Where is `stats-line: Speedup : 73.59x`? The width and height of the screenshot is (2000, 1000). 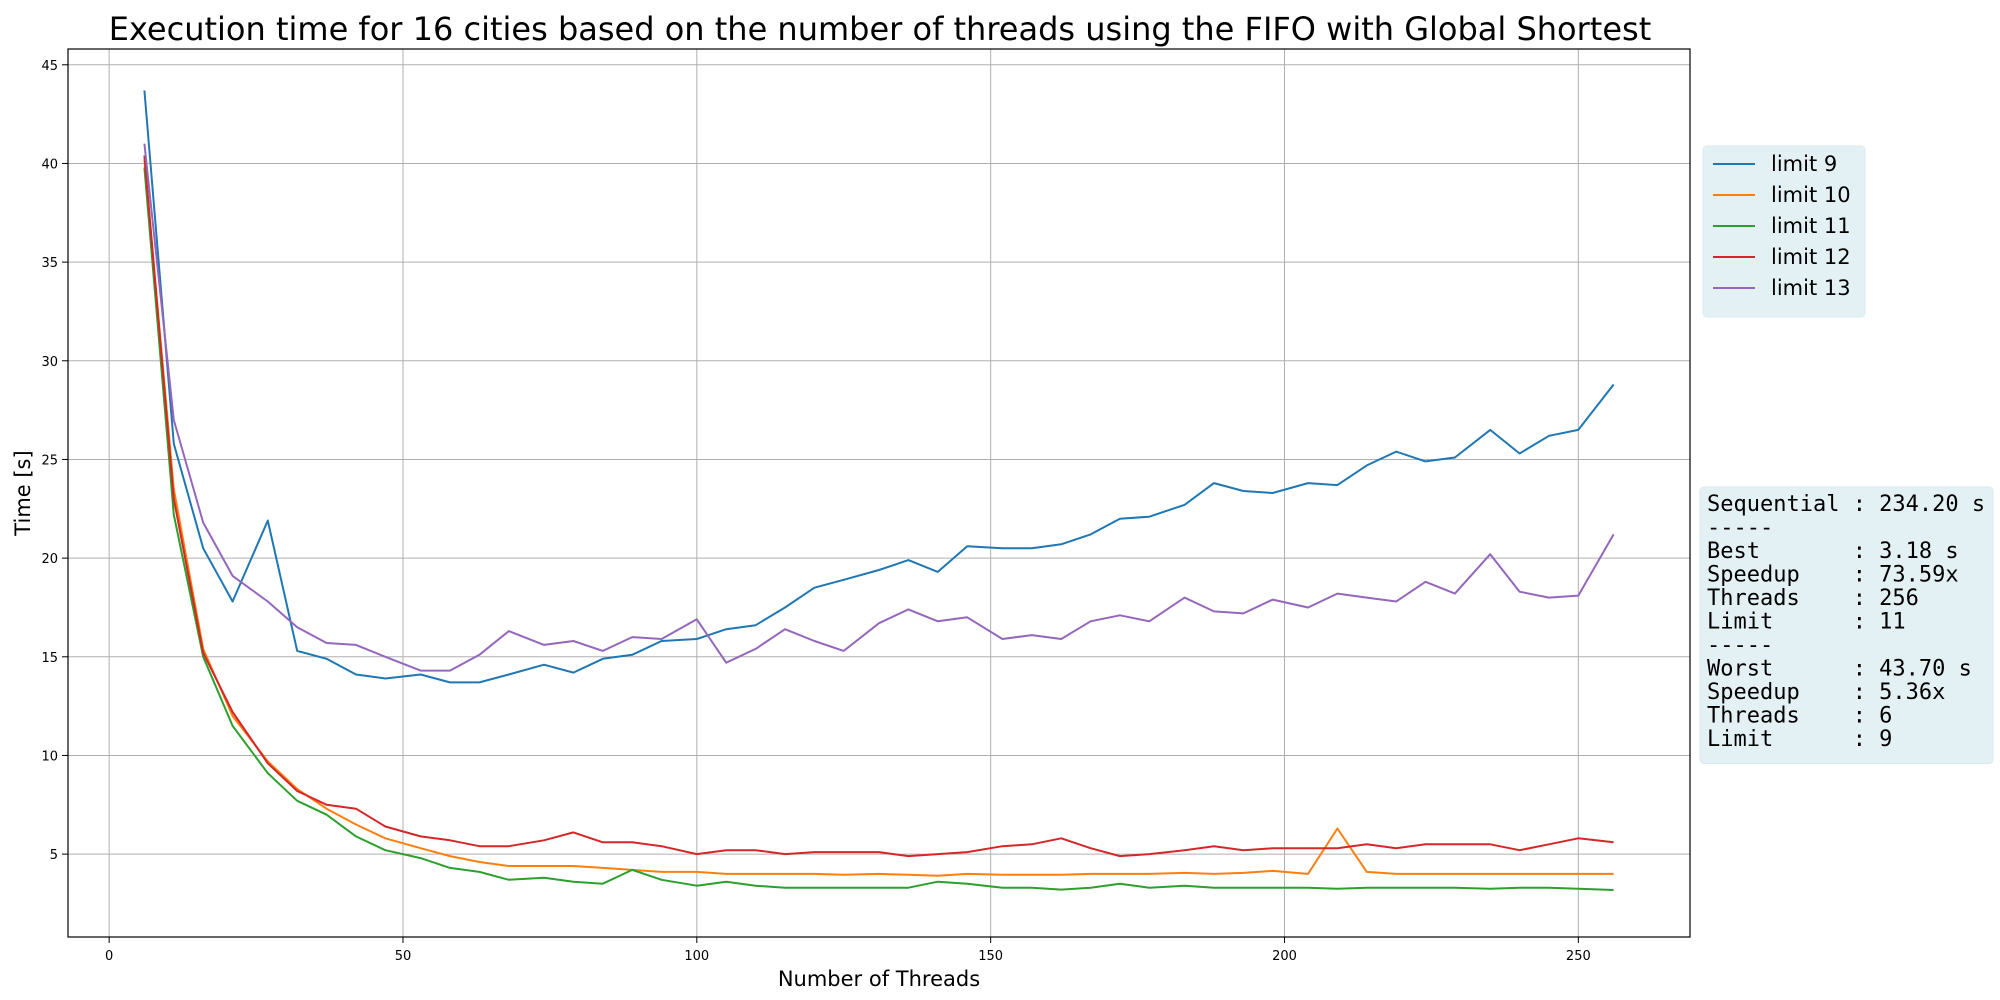
stats-line: Speedup : 73.59x is located at coordinates (1833, 575).